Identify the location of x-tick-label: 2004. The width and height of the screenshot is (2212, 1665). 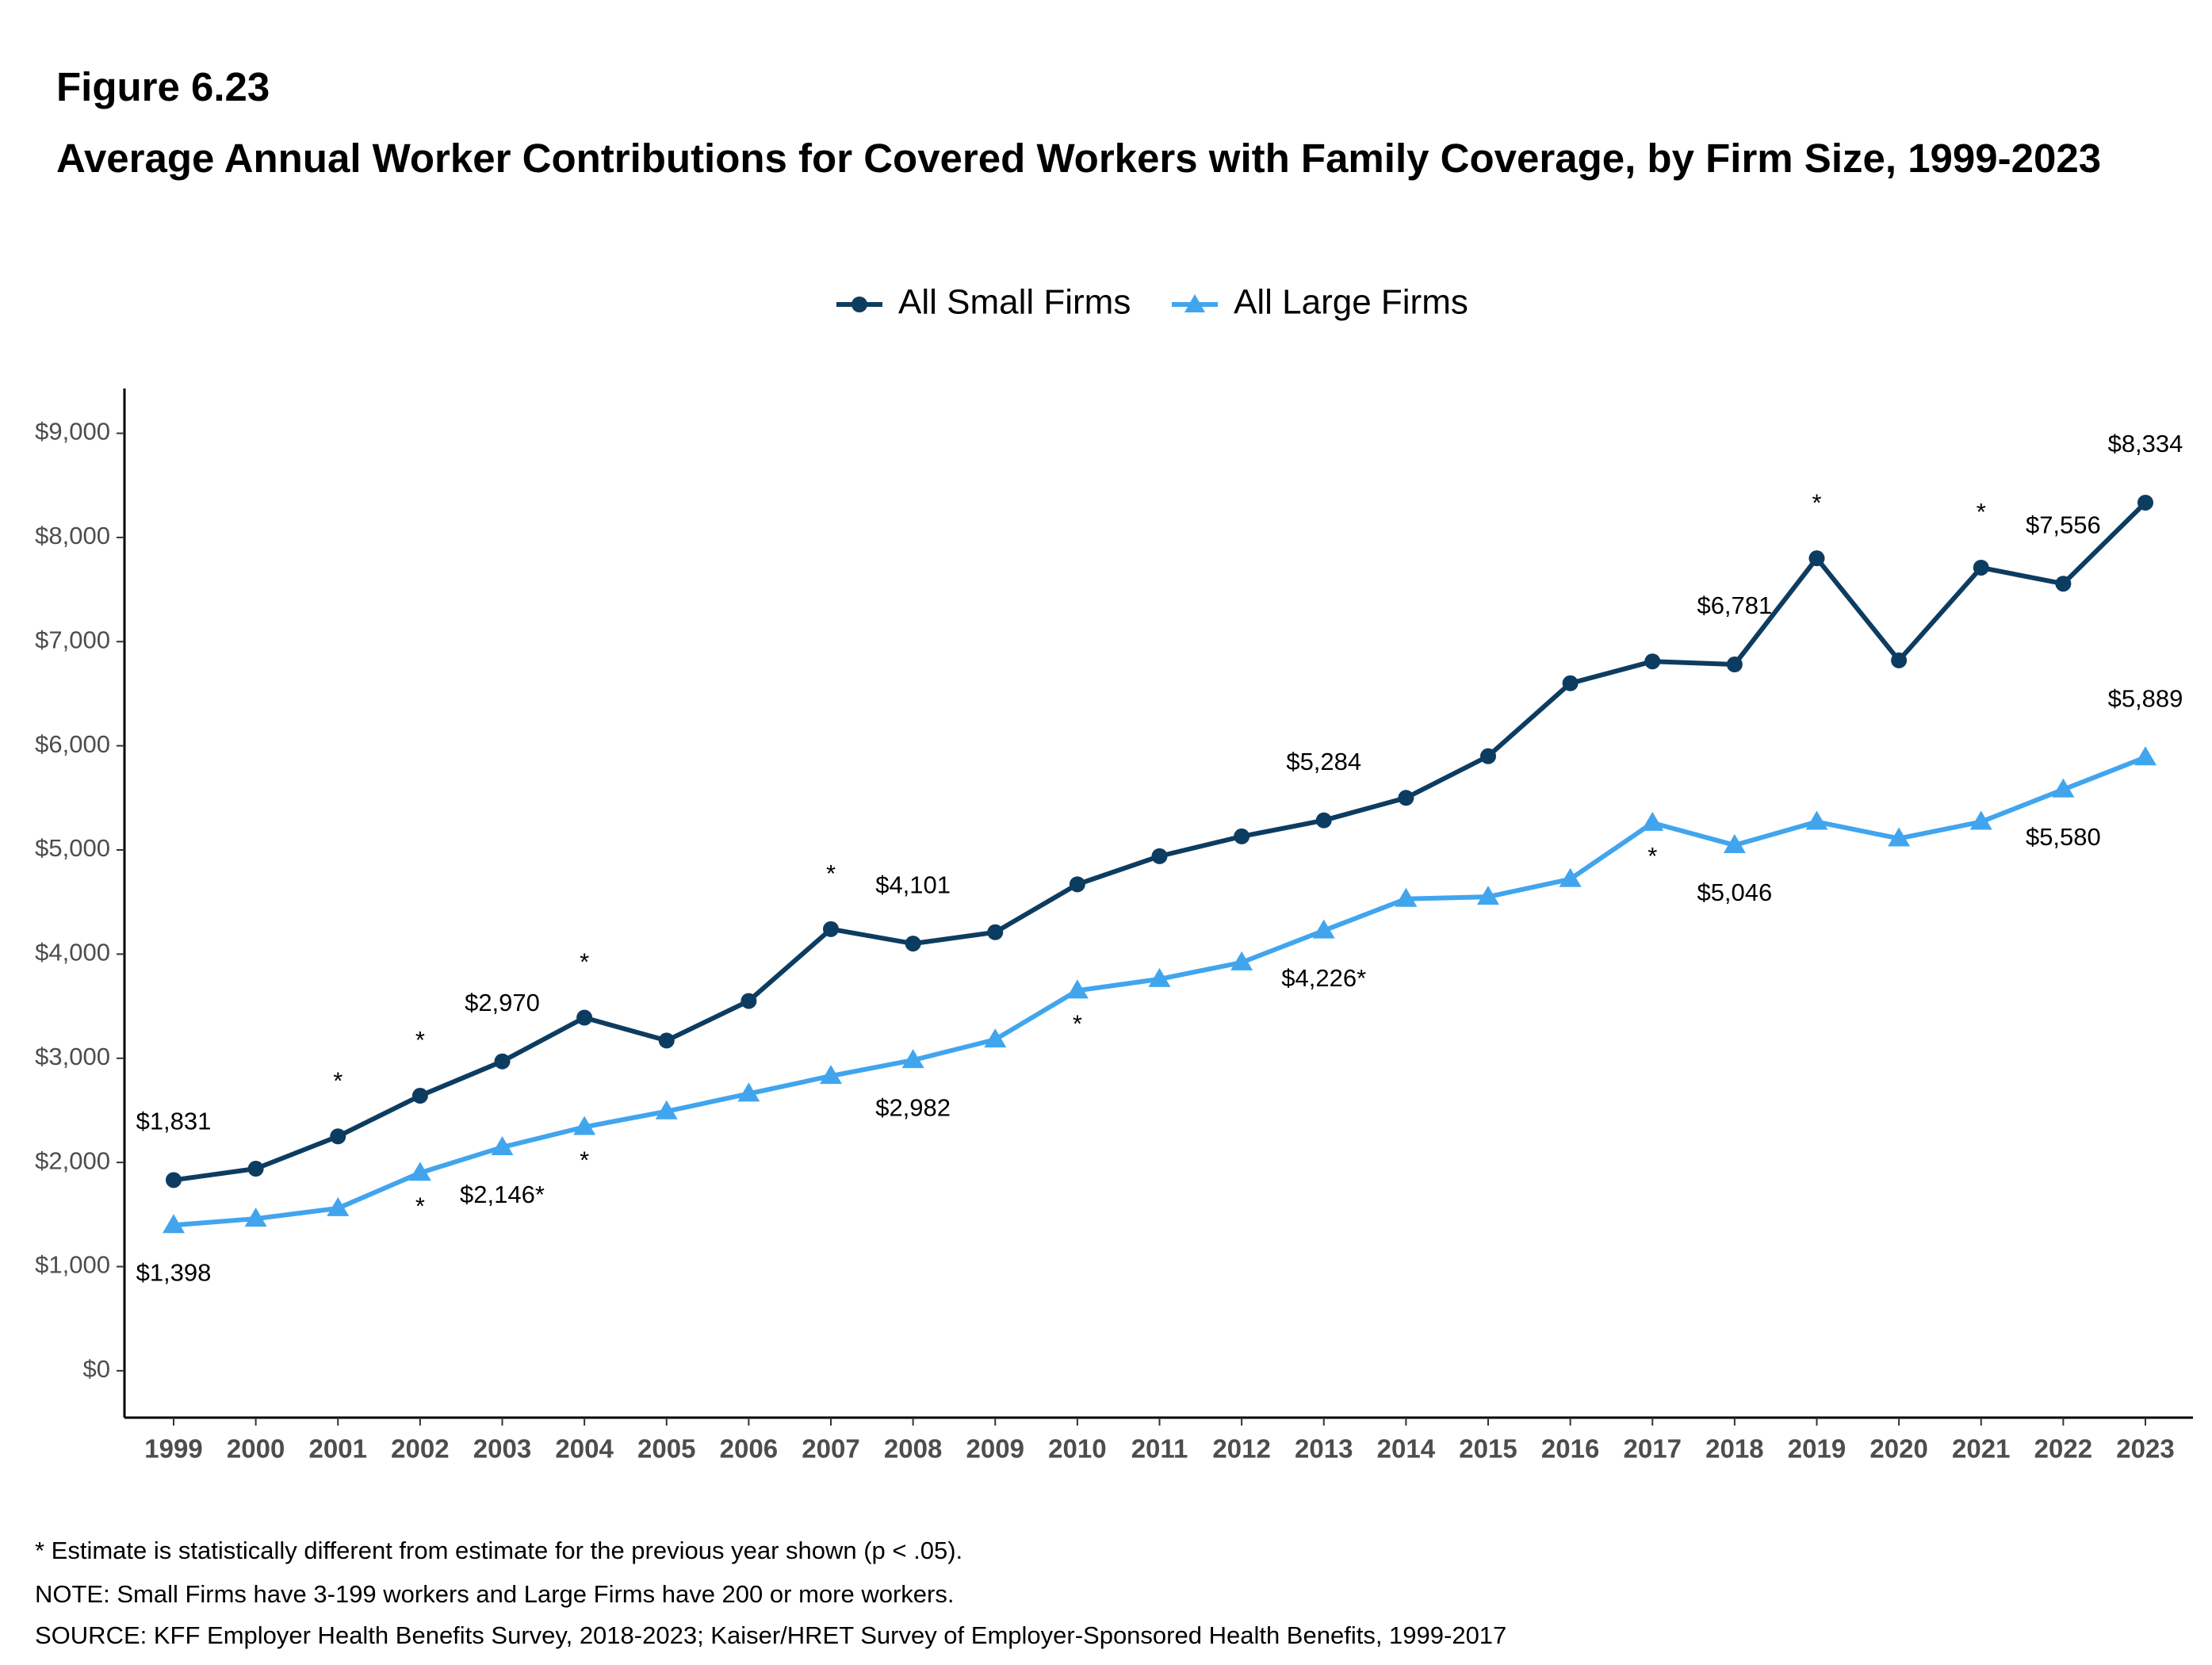
(584, 1449).